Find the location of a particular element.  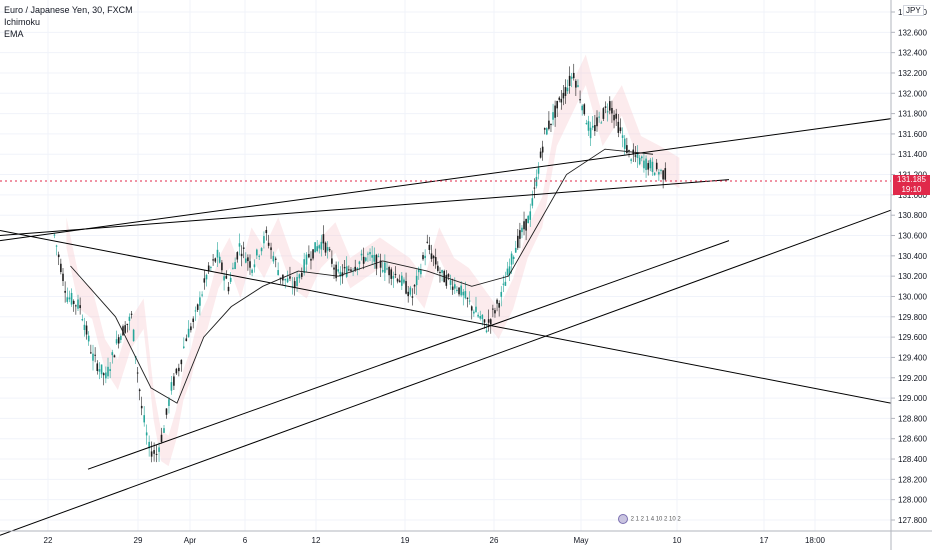

indicator-ema-label: EMA is located at coordinates (14, 34).